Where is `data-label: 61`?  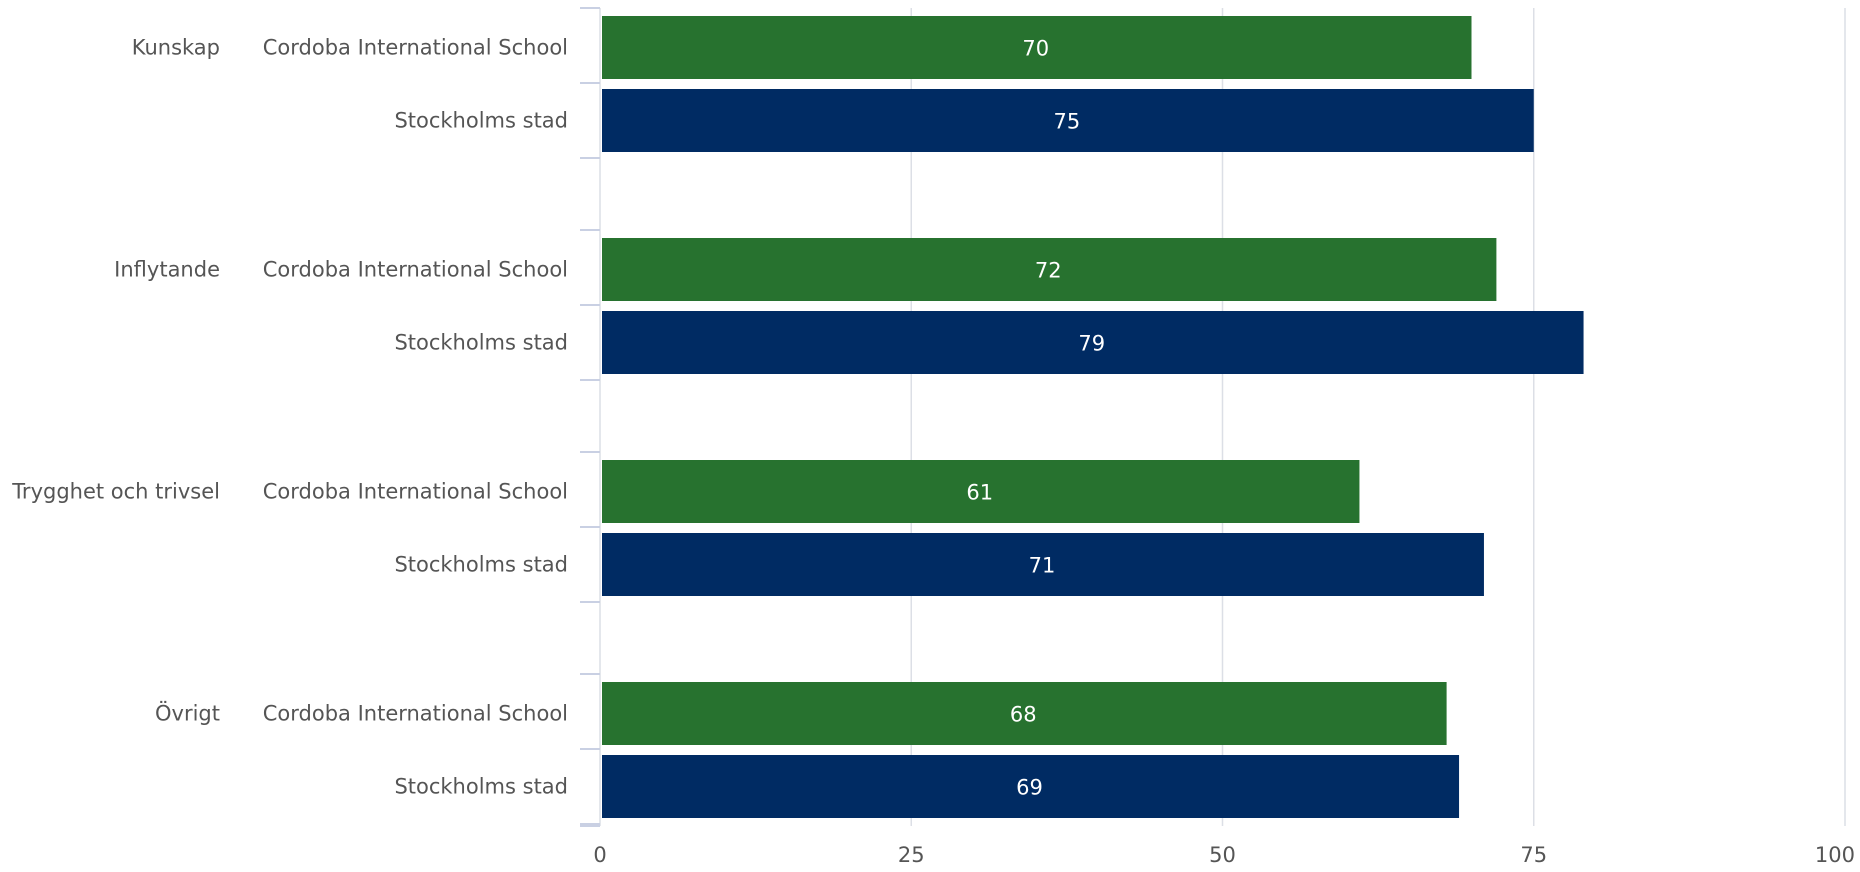
data-label: 61 is located at coordinates (979, 493).